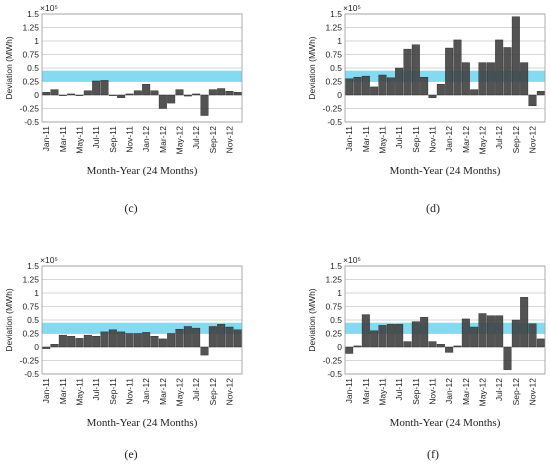  What do you see at coordinates (80, 140) in the screenshot?
I see `xtick-label-c-2: May-11` at bounding box center [80, 140].